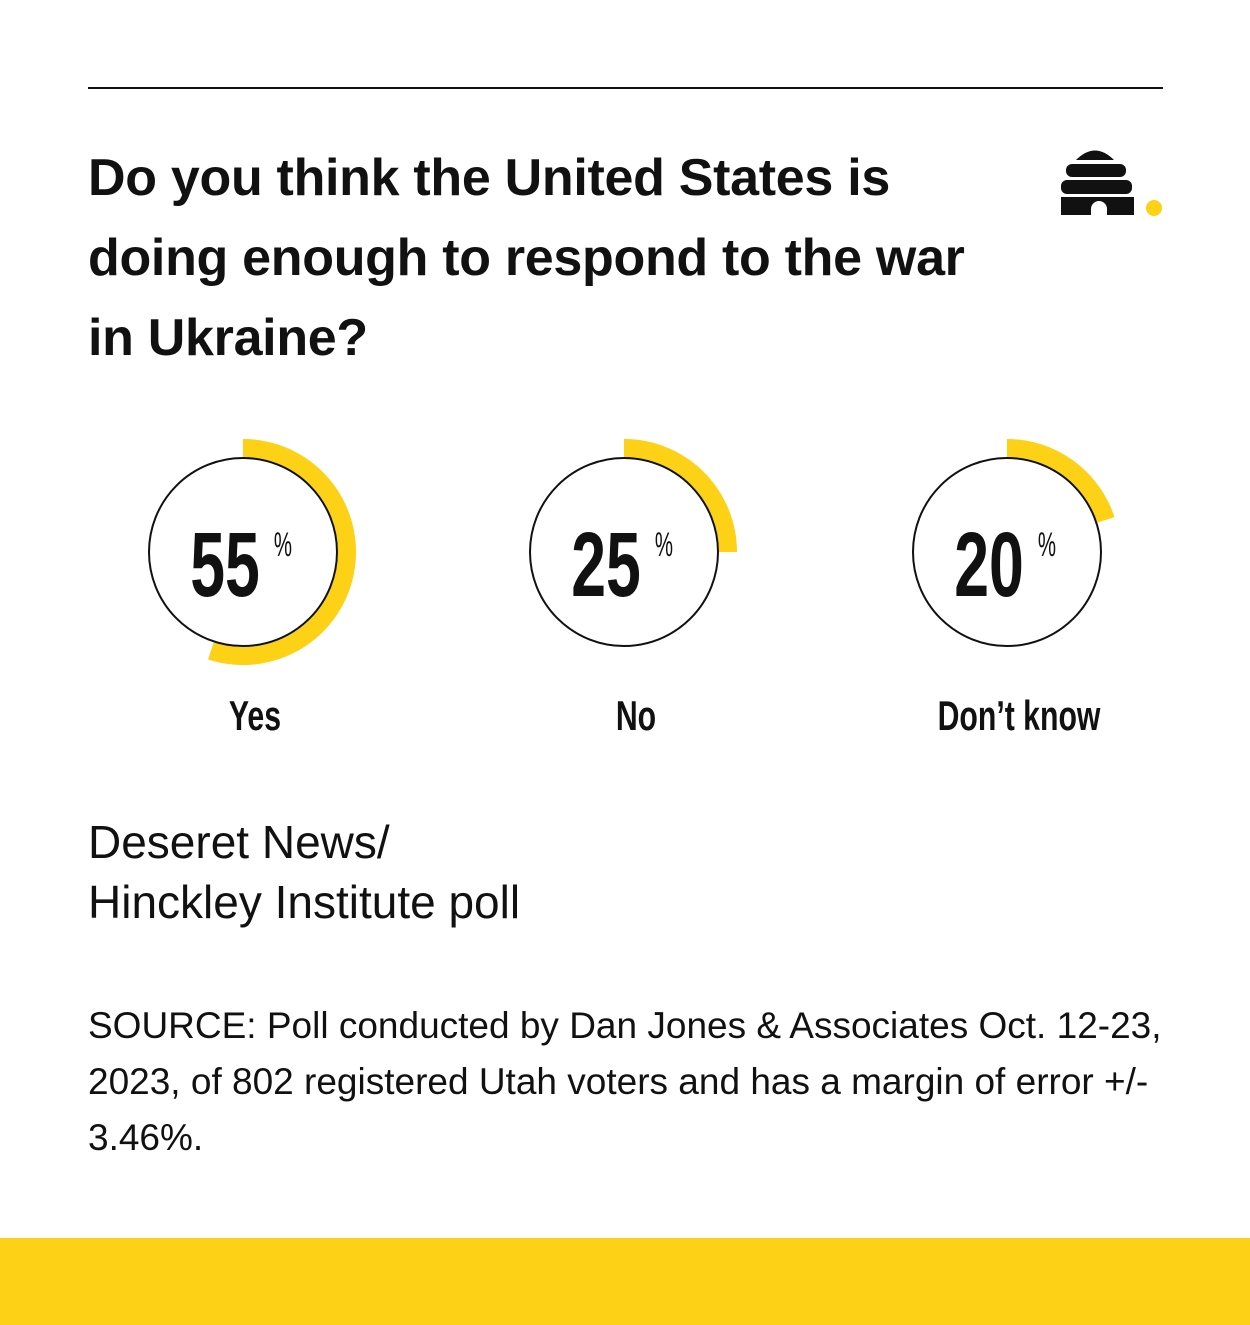  What do you see at coordinates (239, 842) in the screenshot?
I see `poll-name-line: Deseret News/` at bounding box center [239, 842].